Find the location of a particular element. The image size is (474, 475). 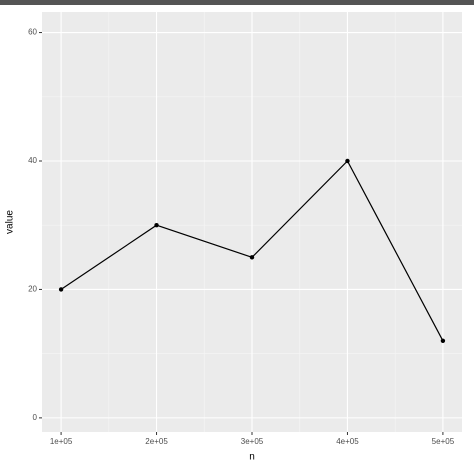

y-tick-label: 60 is located at coordinates (32, 32).